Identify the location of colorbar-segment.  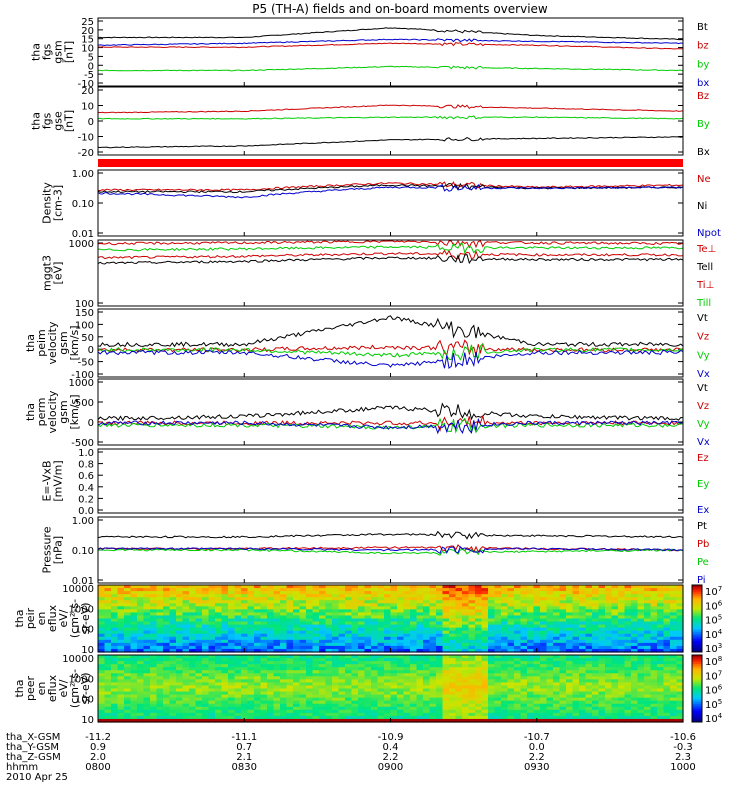
(697, 604).